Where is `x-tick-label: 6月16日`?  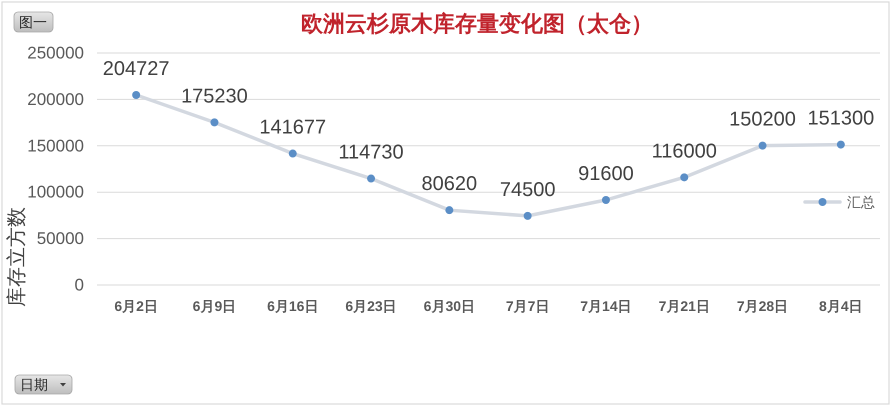 x-tick-label: 6月16日 is located at coordinates (292, 306).